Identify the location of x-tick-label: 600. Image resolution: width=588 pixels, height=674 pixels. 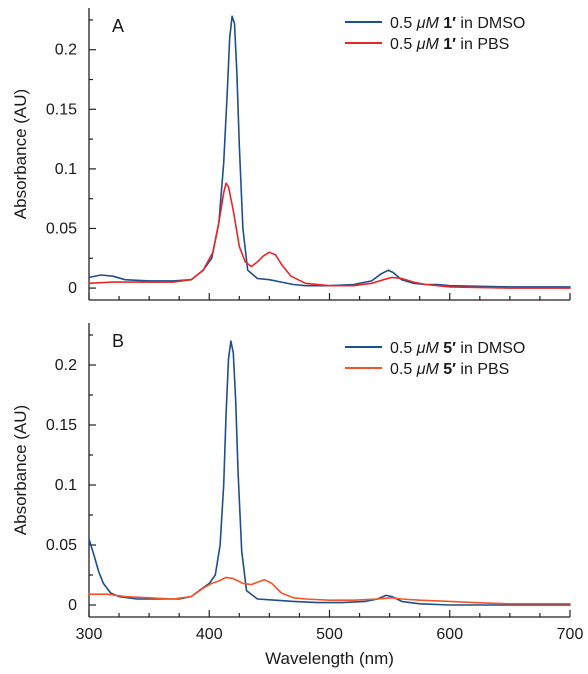
(449, 634).